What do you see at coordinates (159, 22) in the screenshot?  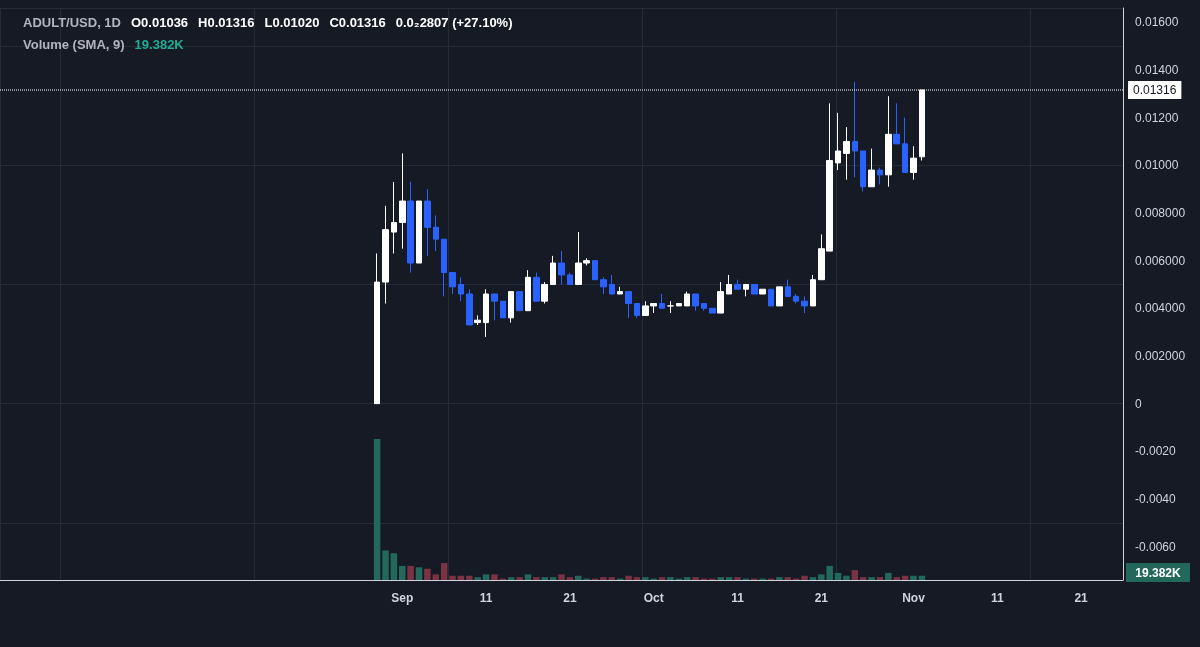 I see `annotation: O0.01036` at bounding box center [159, 22].